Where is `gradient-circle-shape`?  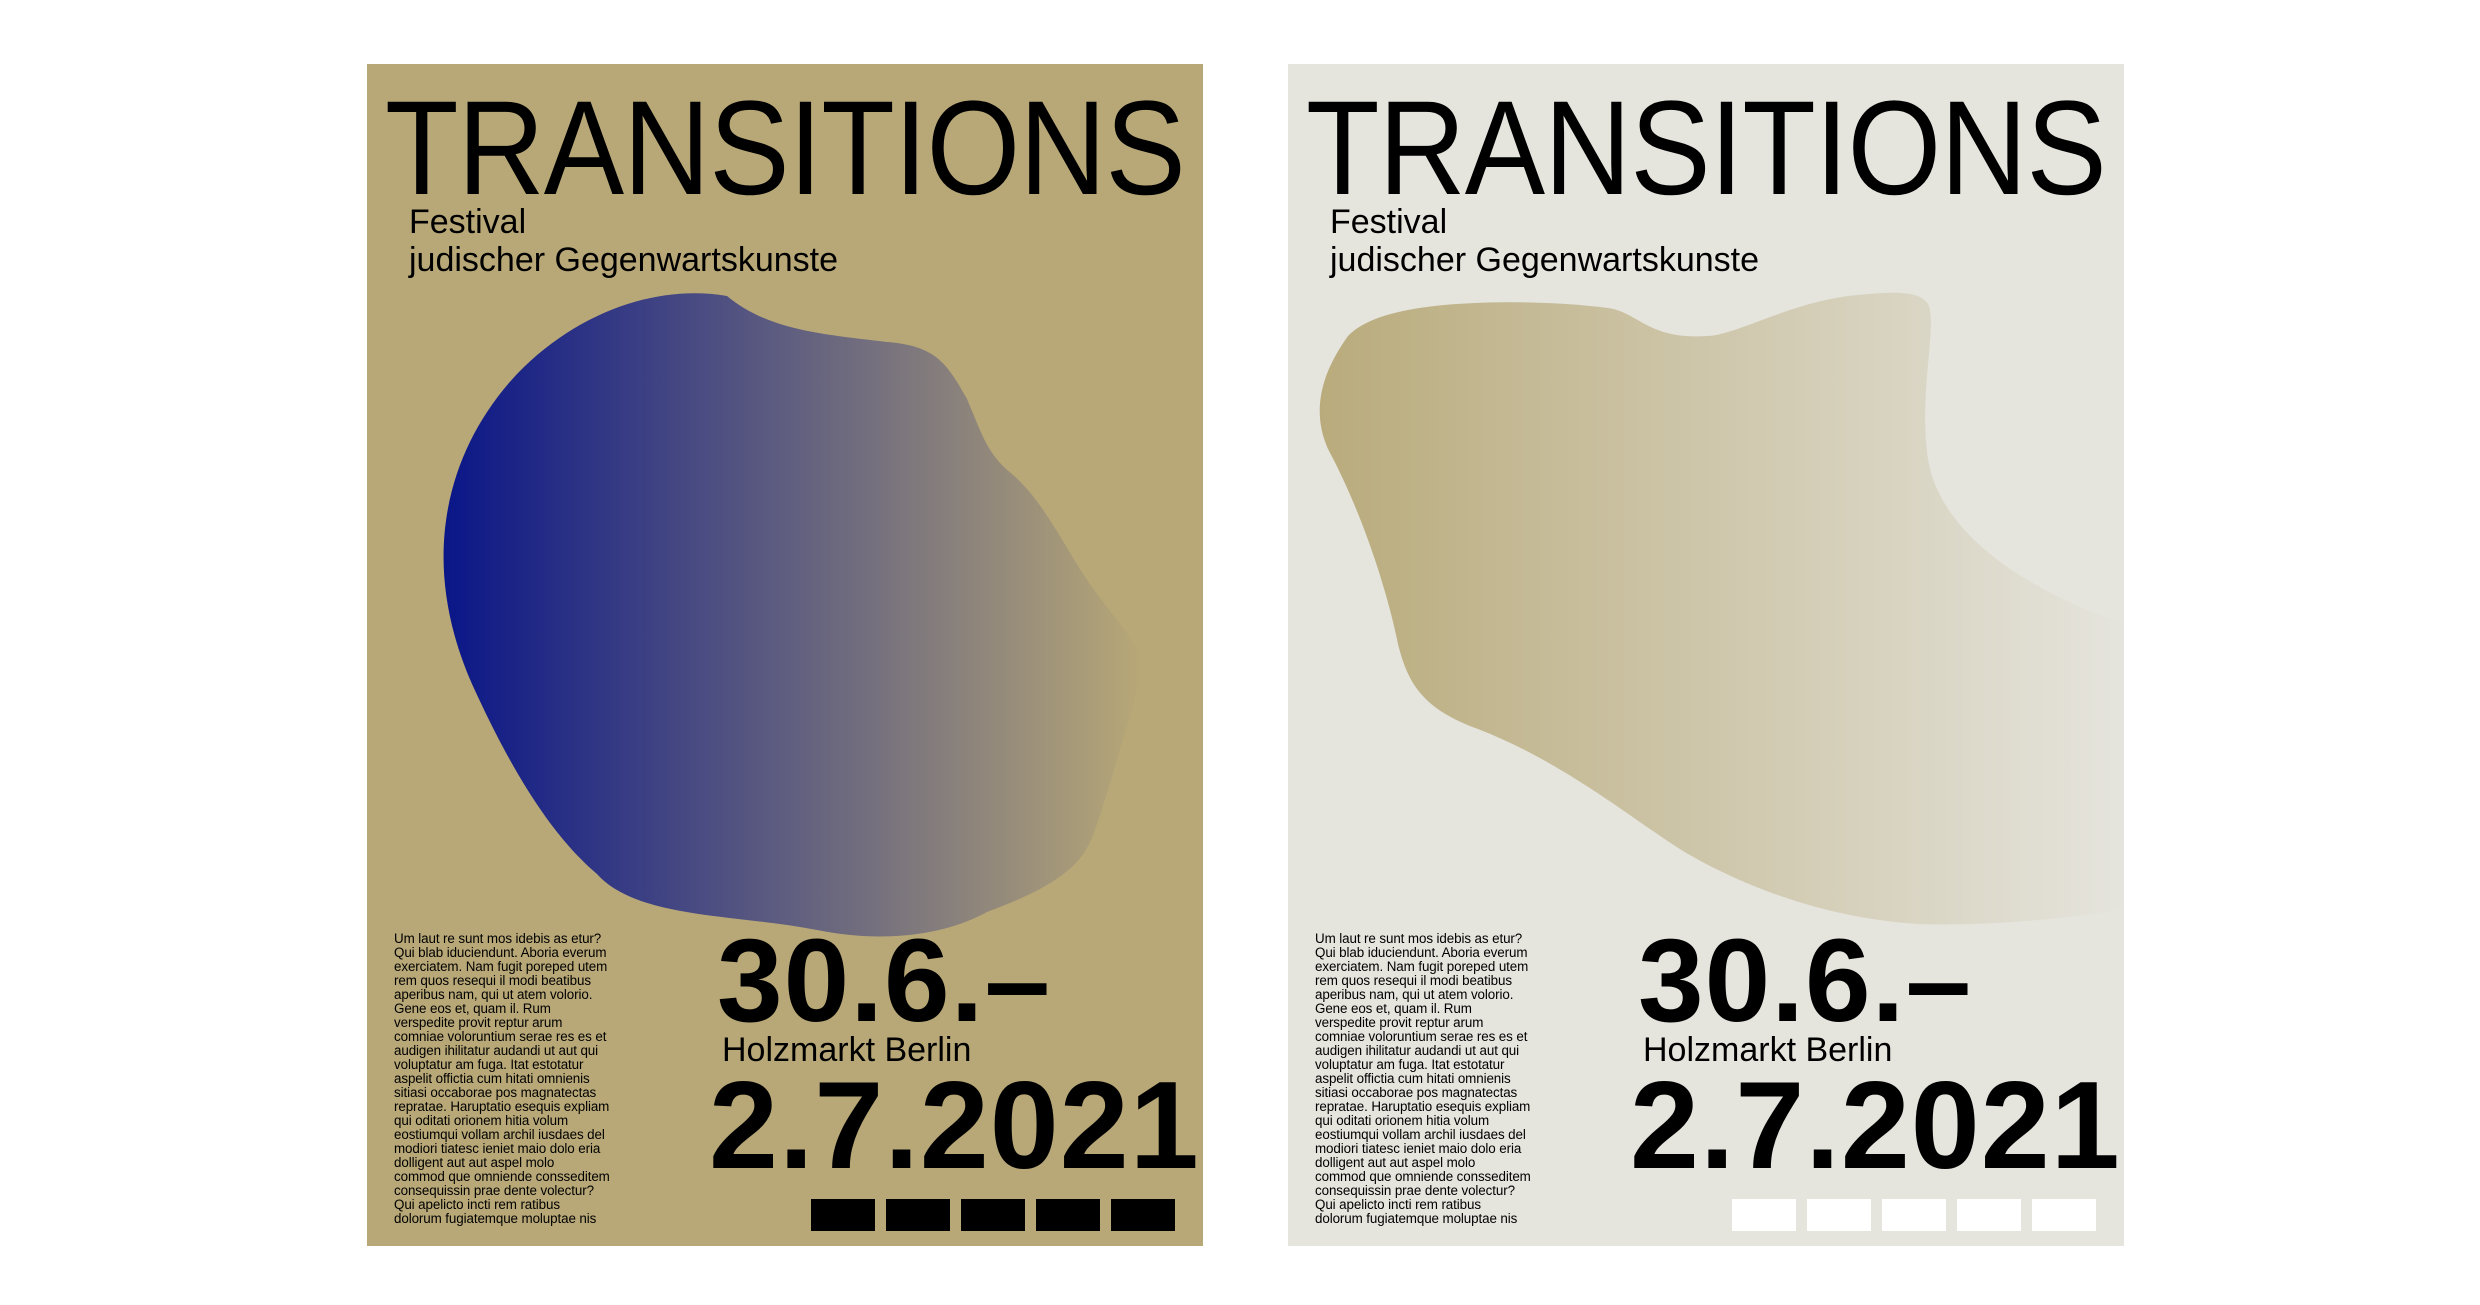 gradient-circle-shape is located at coordinates (793, 615).